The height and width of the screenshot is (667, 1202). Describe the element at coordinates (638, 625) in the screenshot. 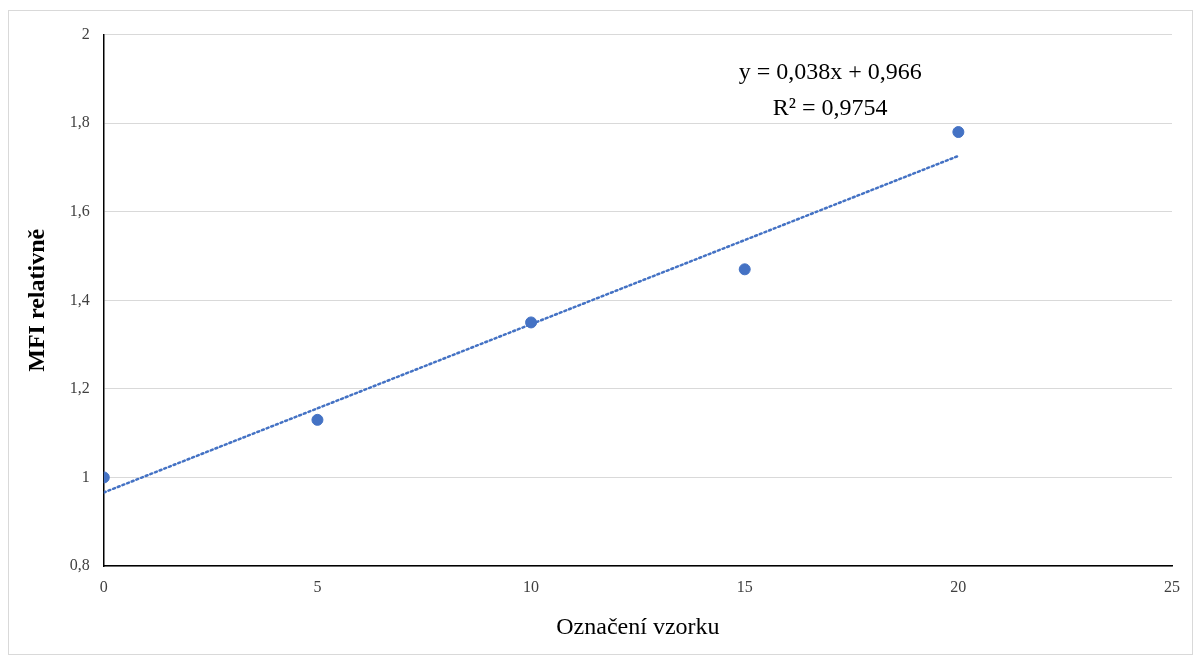

I see `x-axis-title: Označení vzorku` at that location.